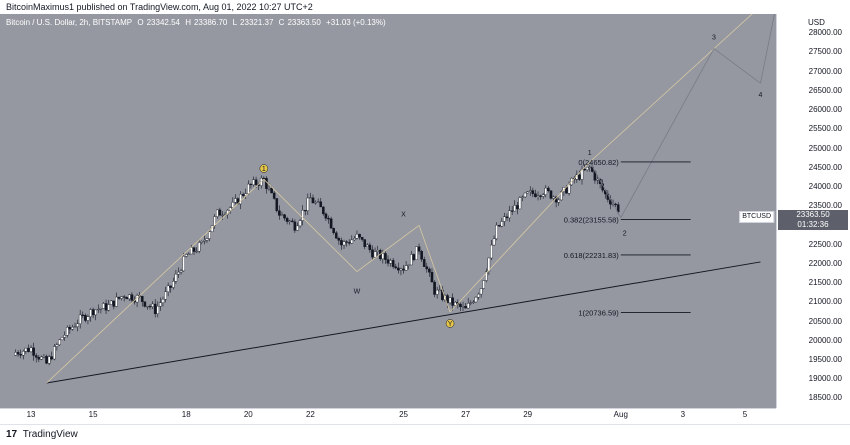 The image size is (850, 445). I want to click on time-tick-label: 22, so click(310, 414).